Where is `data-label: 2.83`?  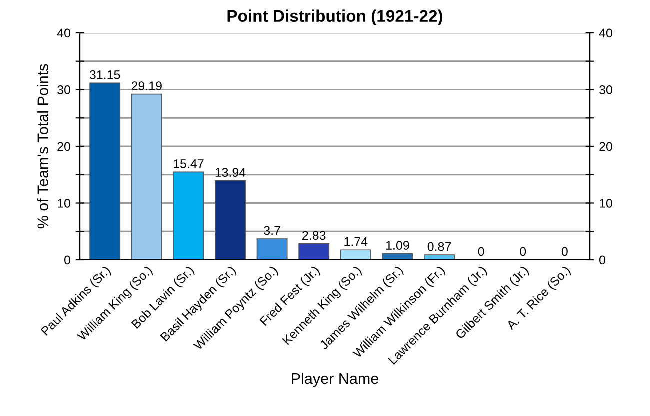 data-label: 2.83 is located at coordinates (314, 235).